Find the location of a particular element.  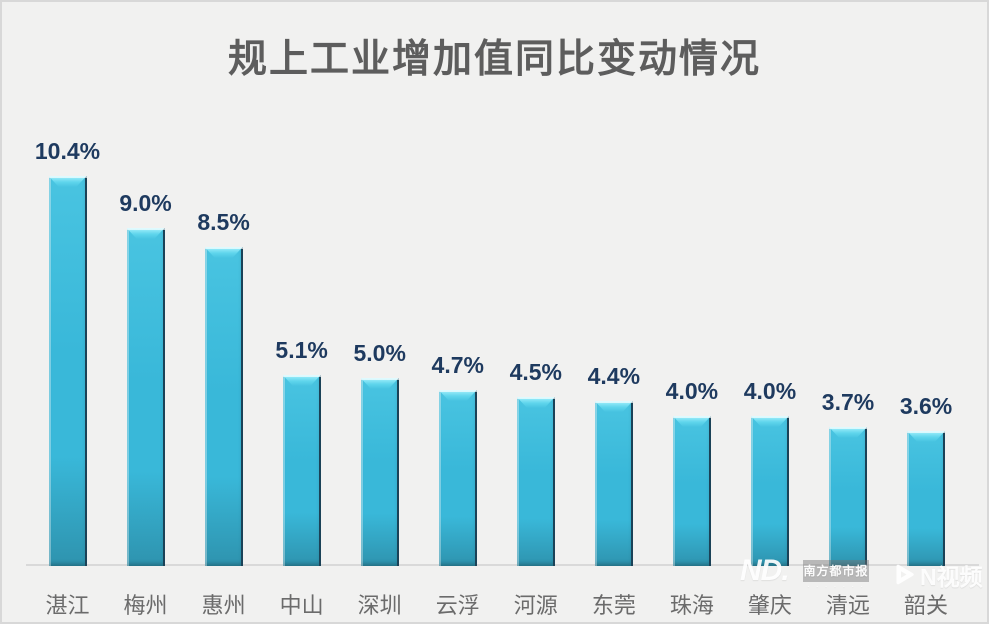

x-axis-line is located at coordinates (502, 565).